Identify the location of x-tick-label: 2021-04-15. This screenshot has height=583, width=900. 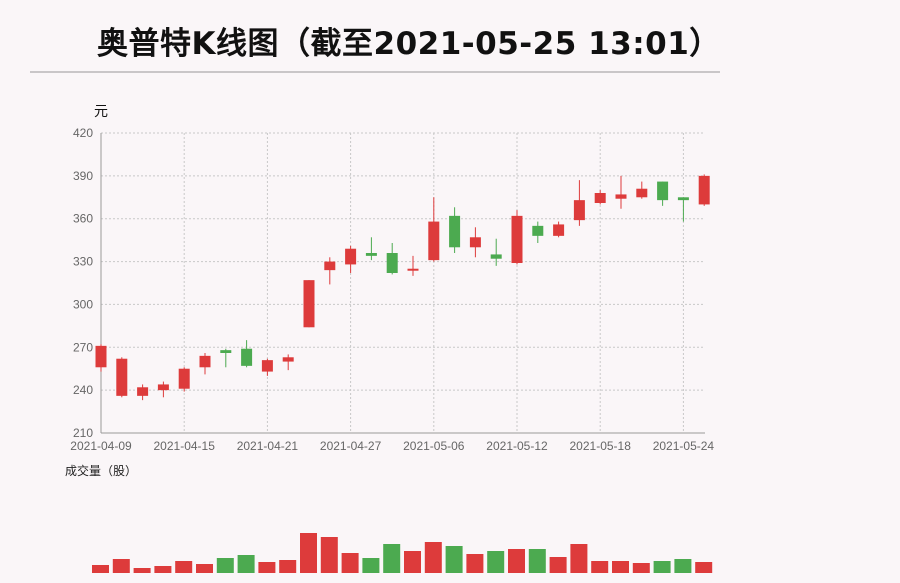
(185, 446).